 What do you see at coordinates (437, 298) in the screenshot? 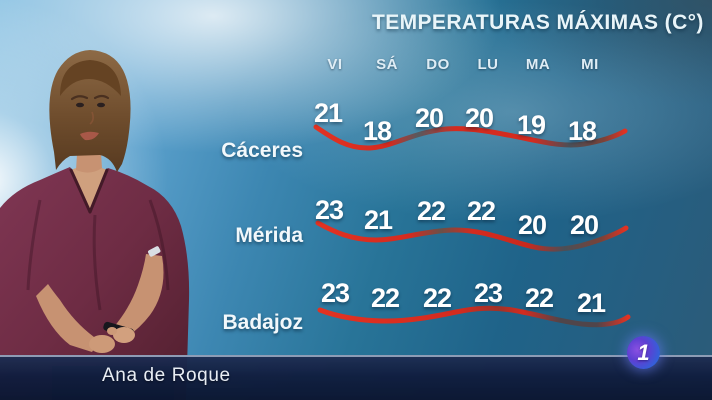
I see `temp-badajoz-do: 22` at bounding box center [437, 298].